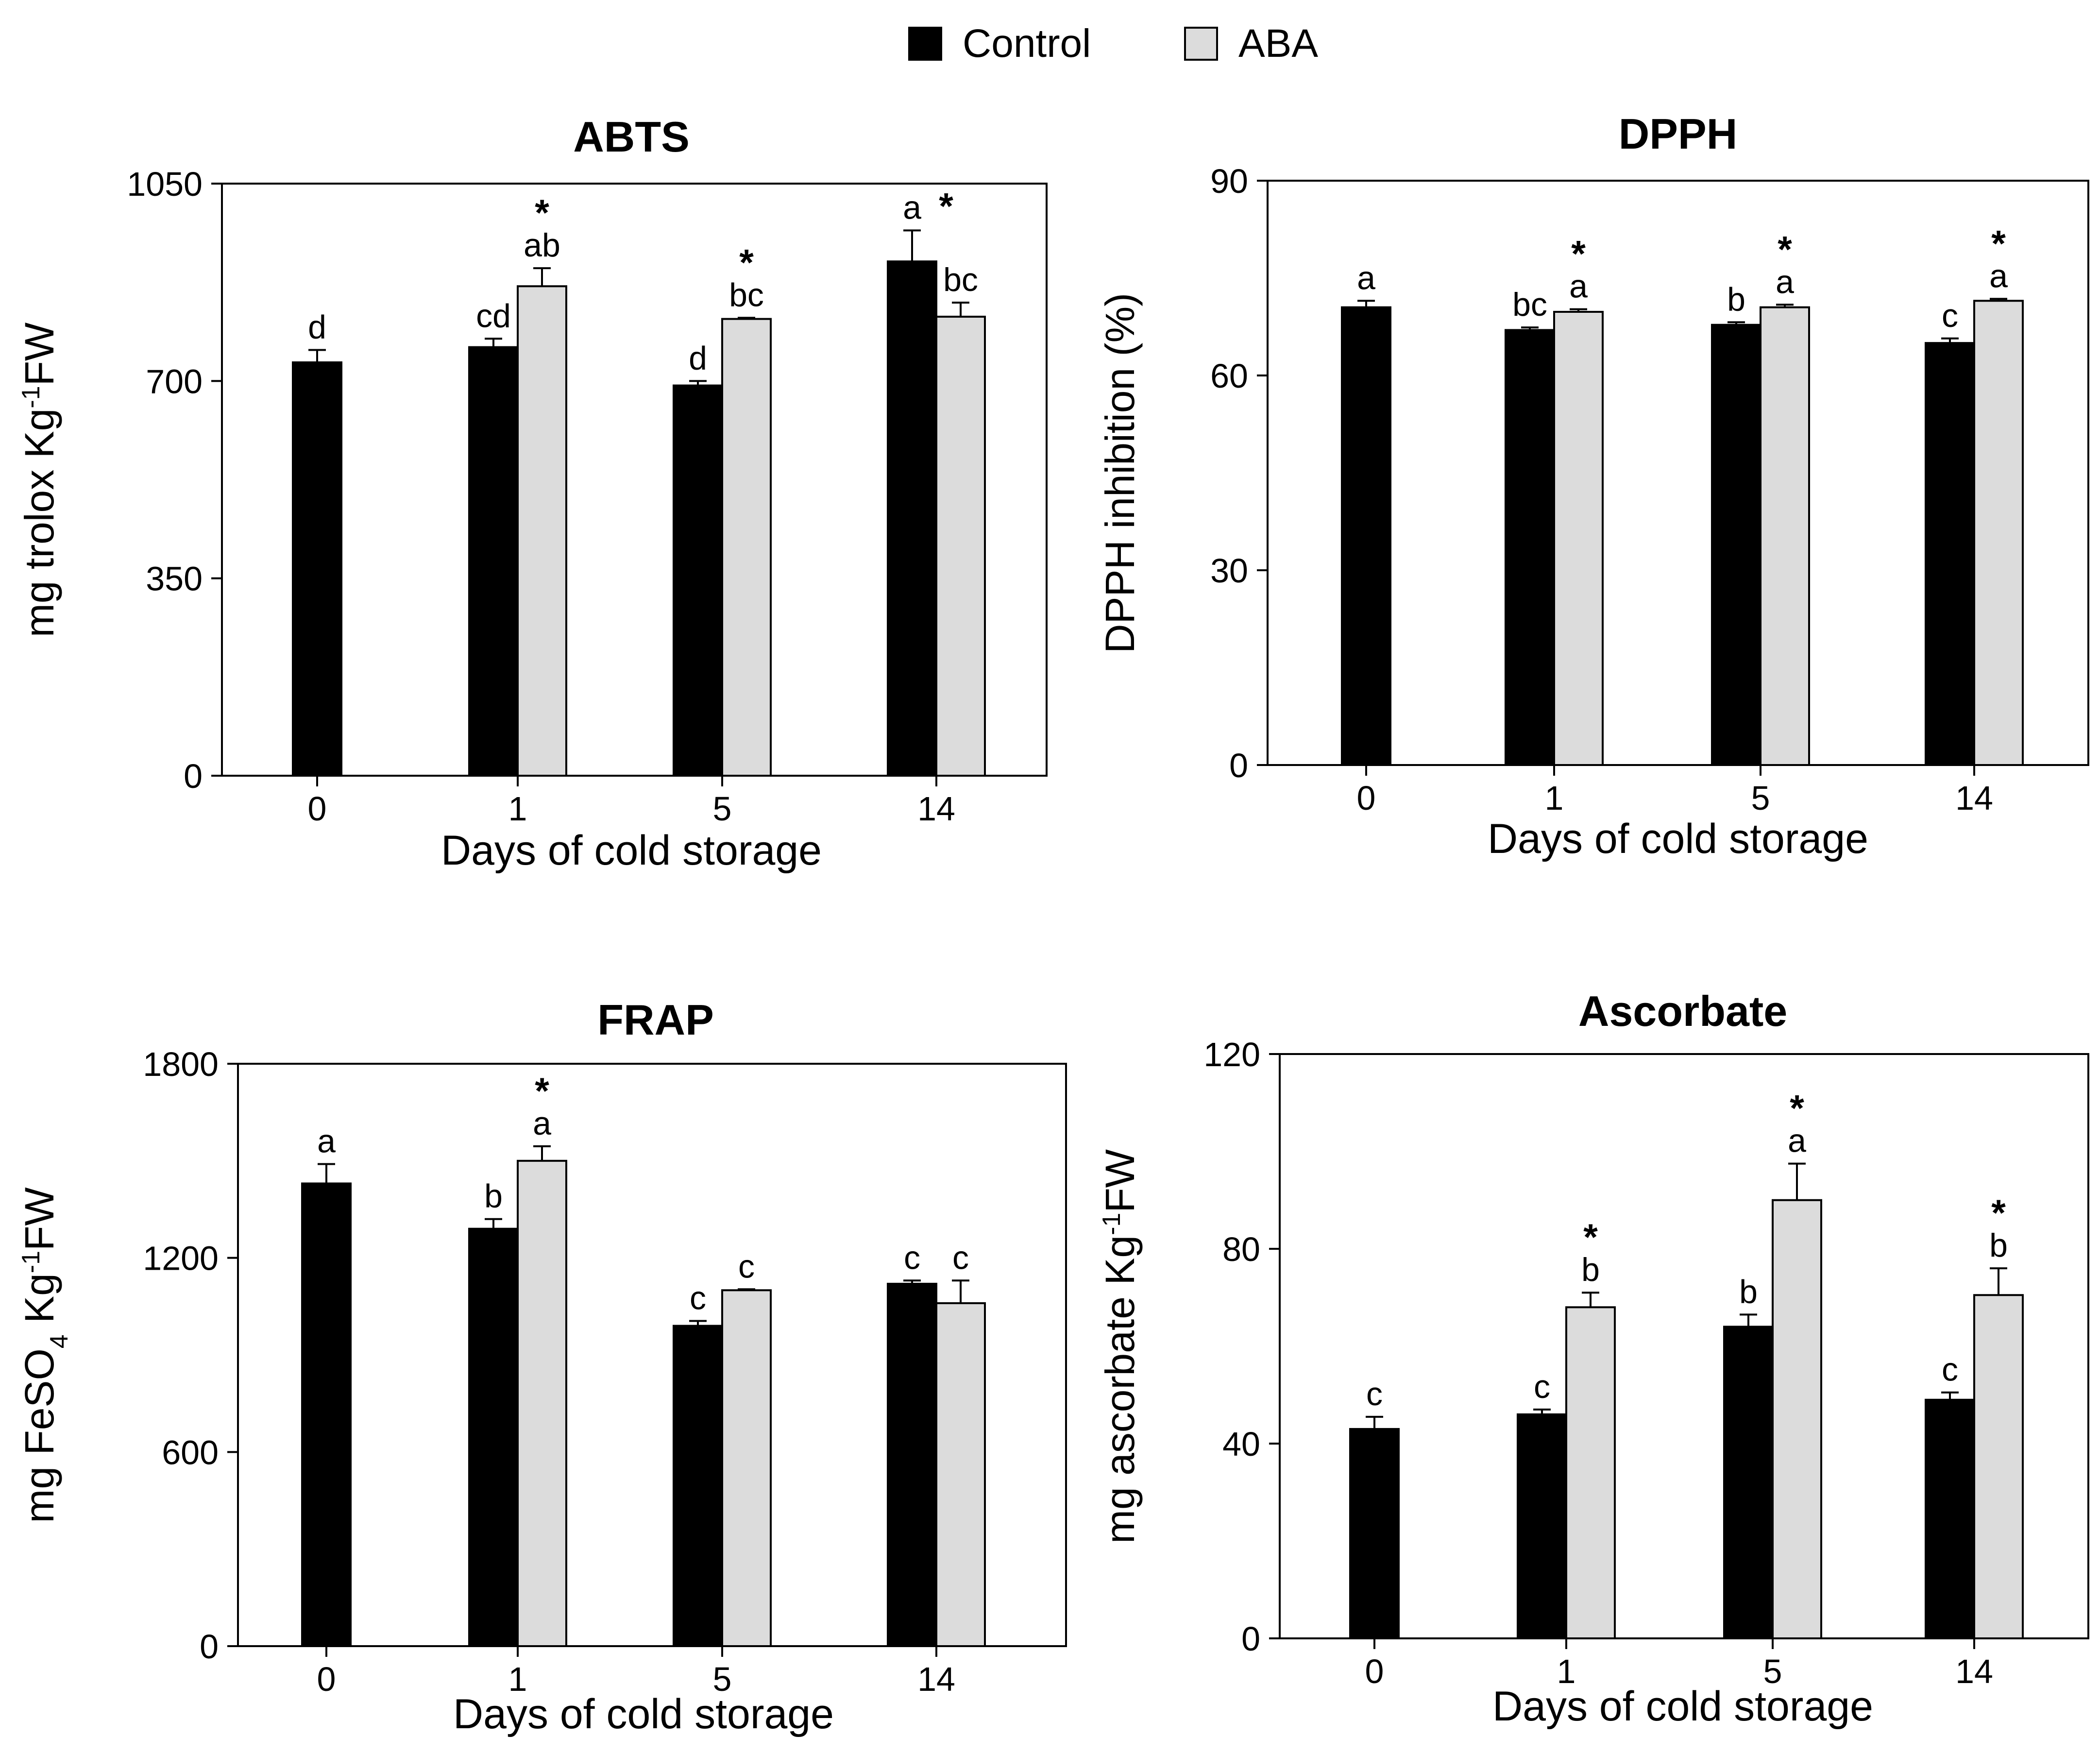 The height and width of the screenshot is (1753, 2100). I want to click on y-tick-label: 350, so click(174, 579).